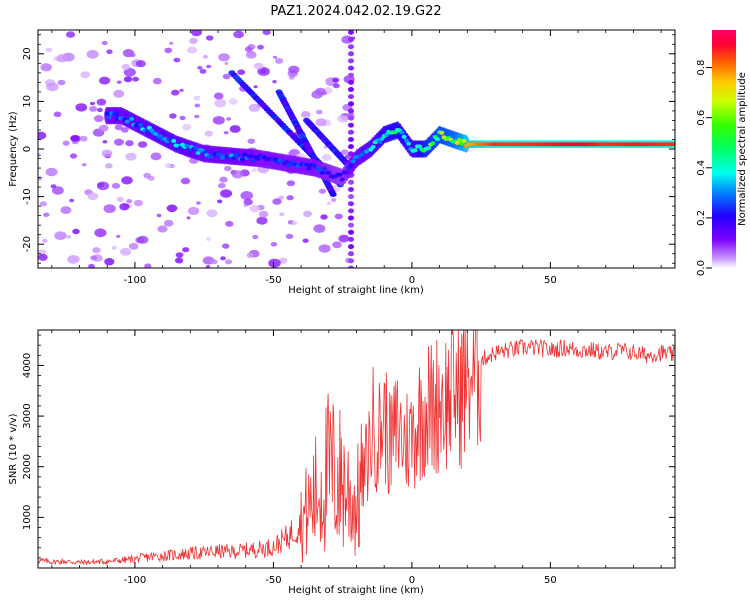 The image size is (750, 604). What do you see at coordinates (27, 365) in the screenshot?
I see `y-tick-label: 4000` at bounding box center [27, 365].